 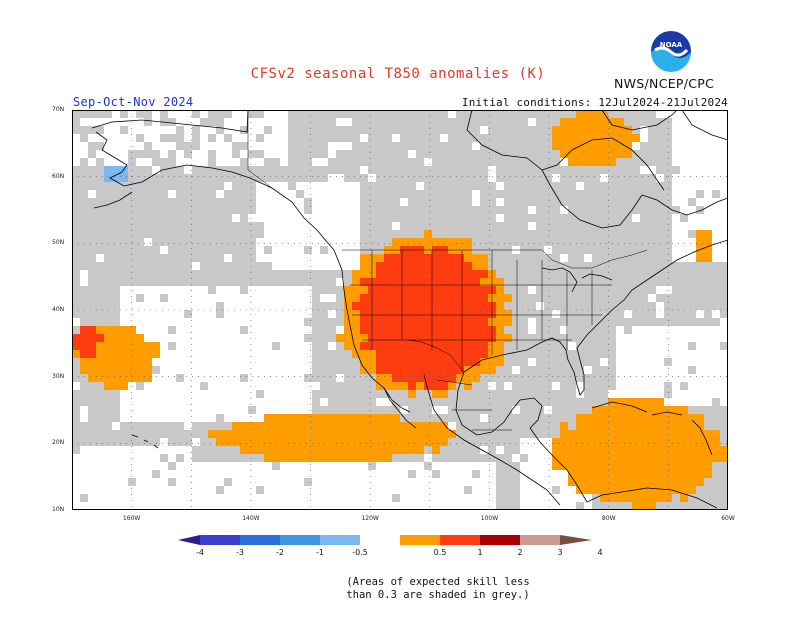 What do you see at coordinates (58, 109) in the screenshot?
I see `lat-label: 70N` at bounding box center [58, 109].